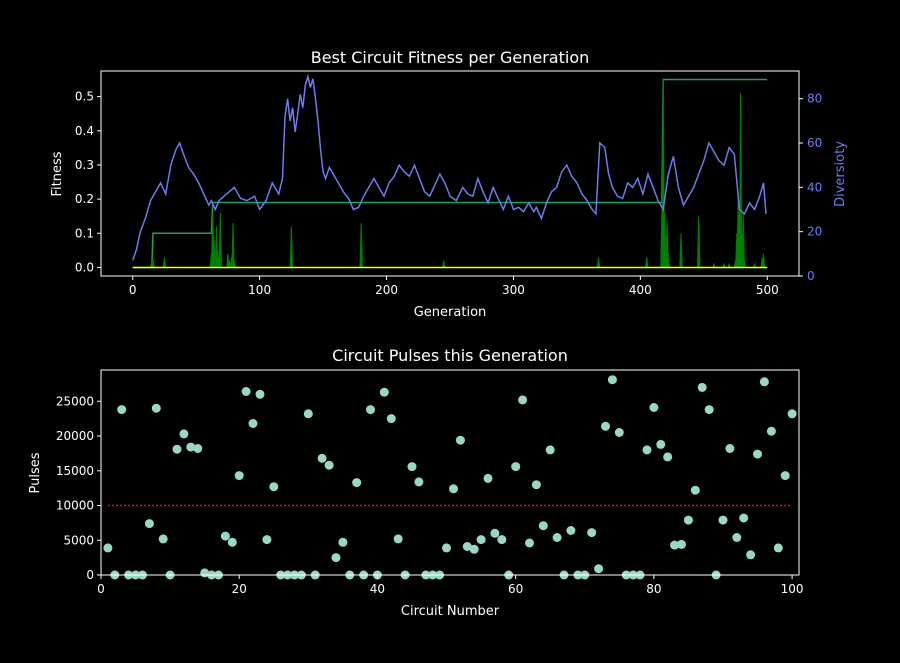 The height and width of the screenshot is (663, 900). I want to click on x-tick-label: 300, so click(513, 290).